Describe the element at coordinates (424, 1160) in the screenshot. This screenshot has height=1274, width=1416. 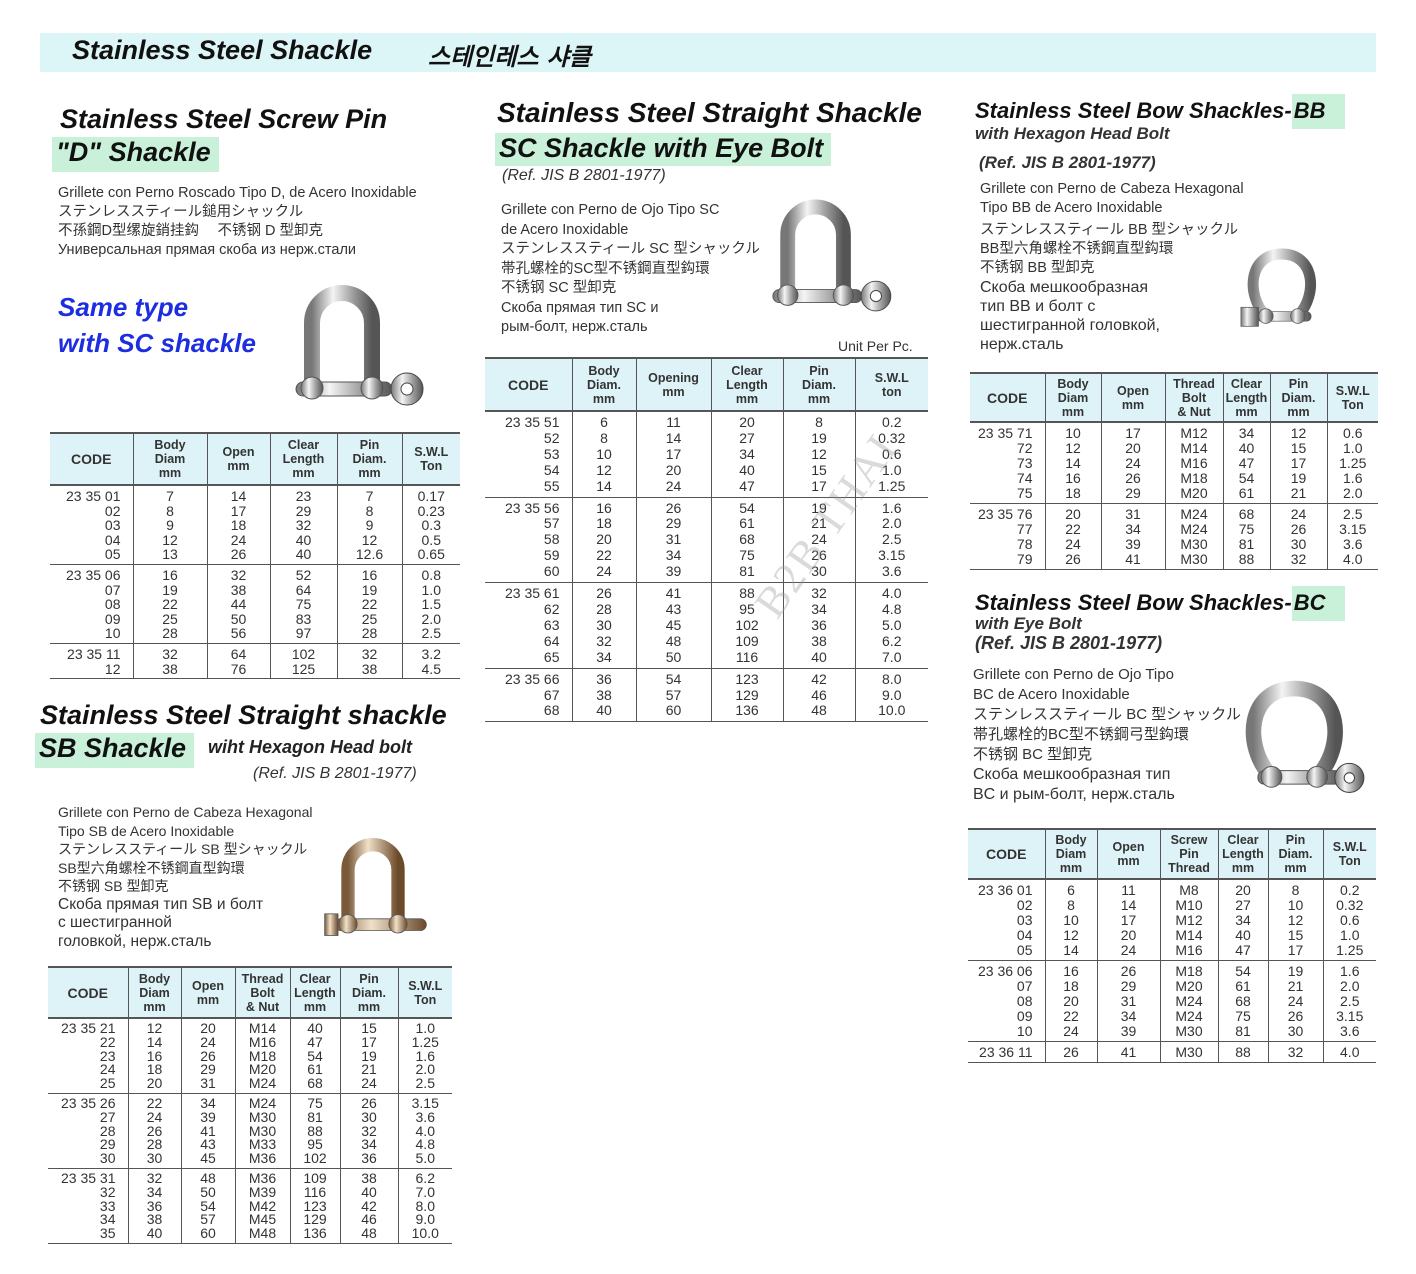
I see `value-cell: 5.0` at that location.